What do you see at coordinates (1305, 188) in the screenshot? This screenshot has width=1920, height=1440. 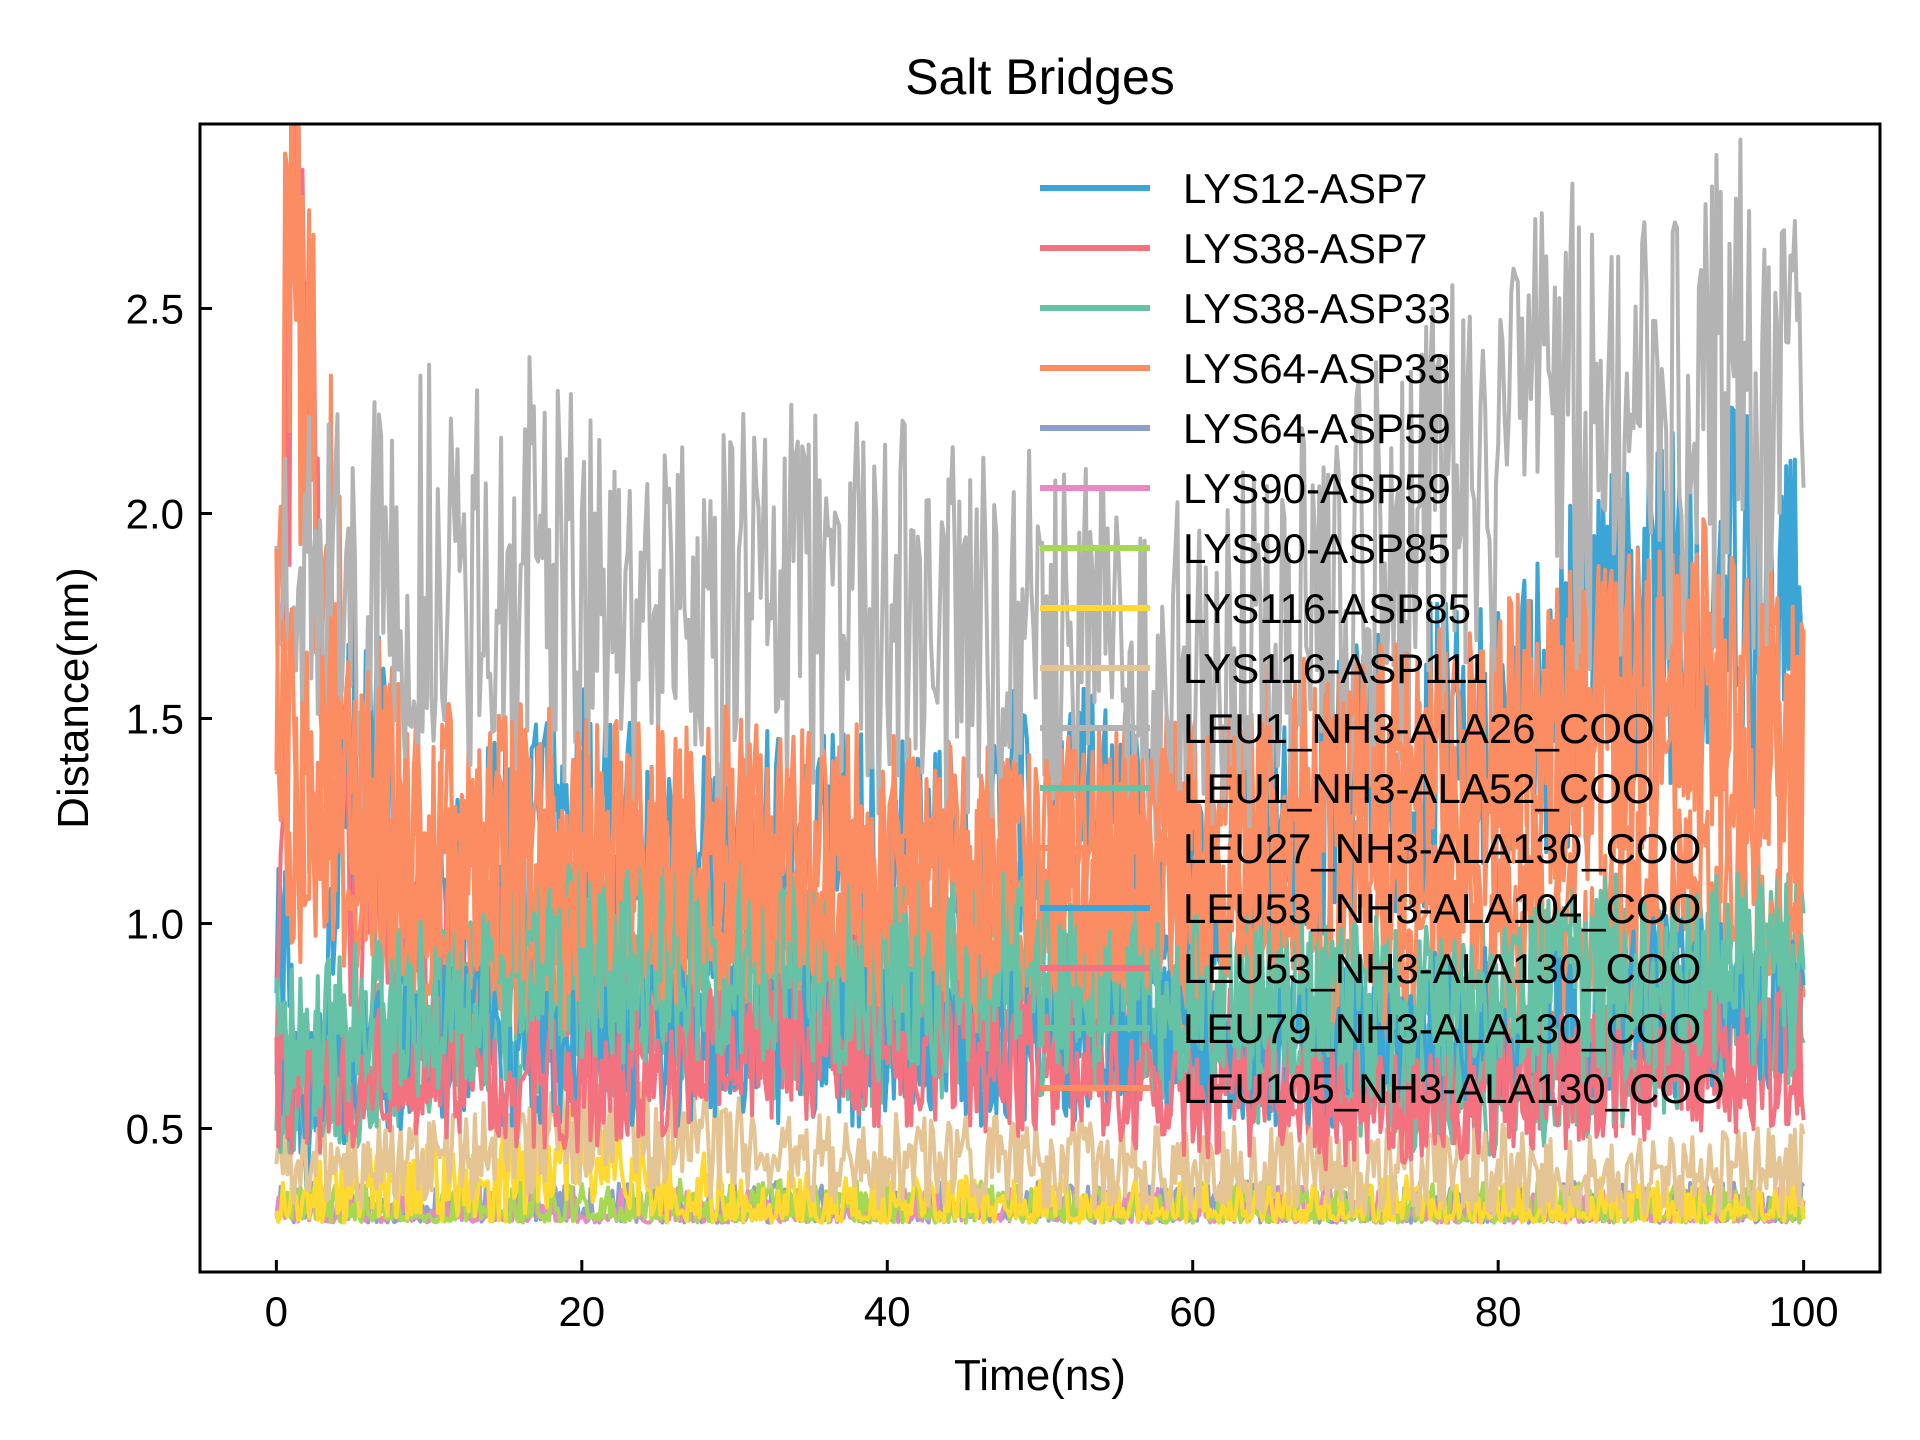 I see `legend-label: LYS12-ASP7` at bounding box center [1305, 188].